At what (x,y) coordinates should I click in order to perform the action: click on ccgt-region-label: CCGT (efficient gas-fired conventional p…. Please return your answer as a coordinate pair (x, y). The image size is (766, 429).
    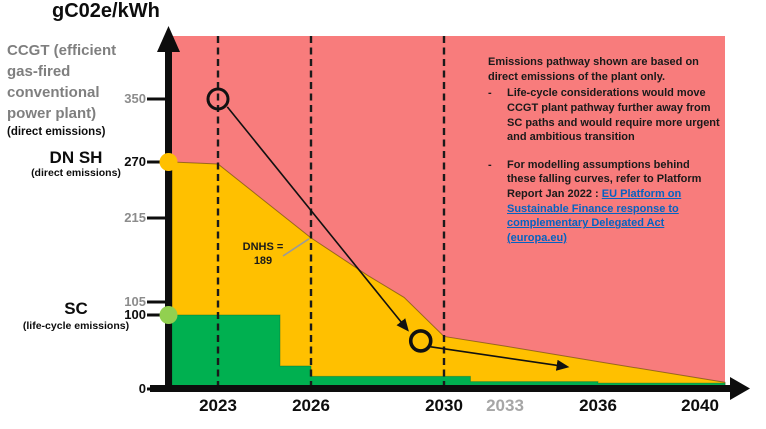
    Looking at the image, I should click on (62, 82).